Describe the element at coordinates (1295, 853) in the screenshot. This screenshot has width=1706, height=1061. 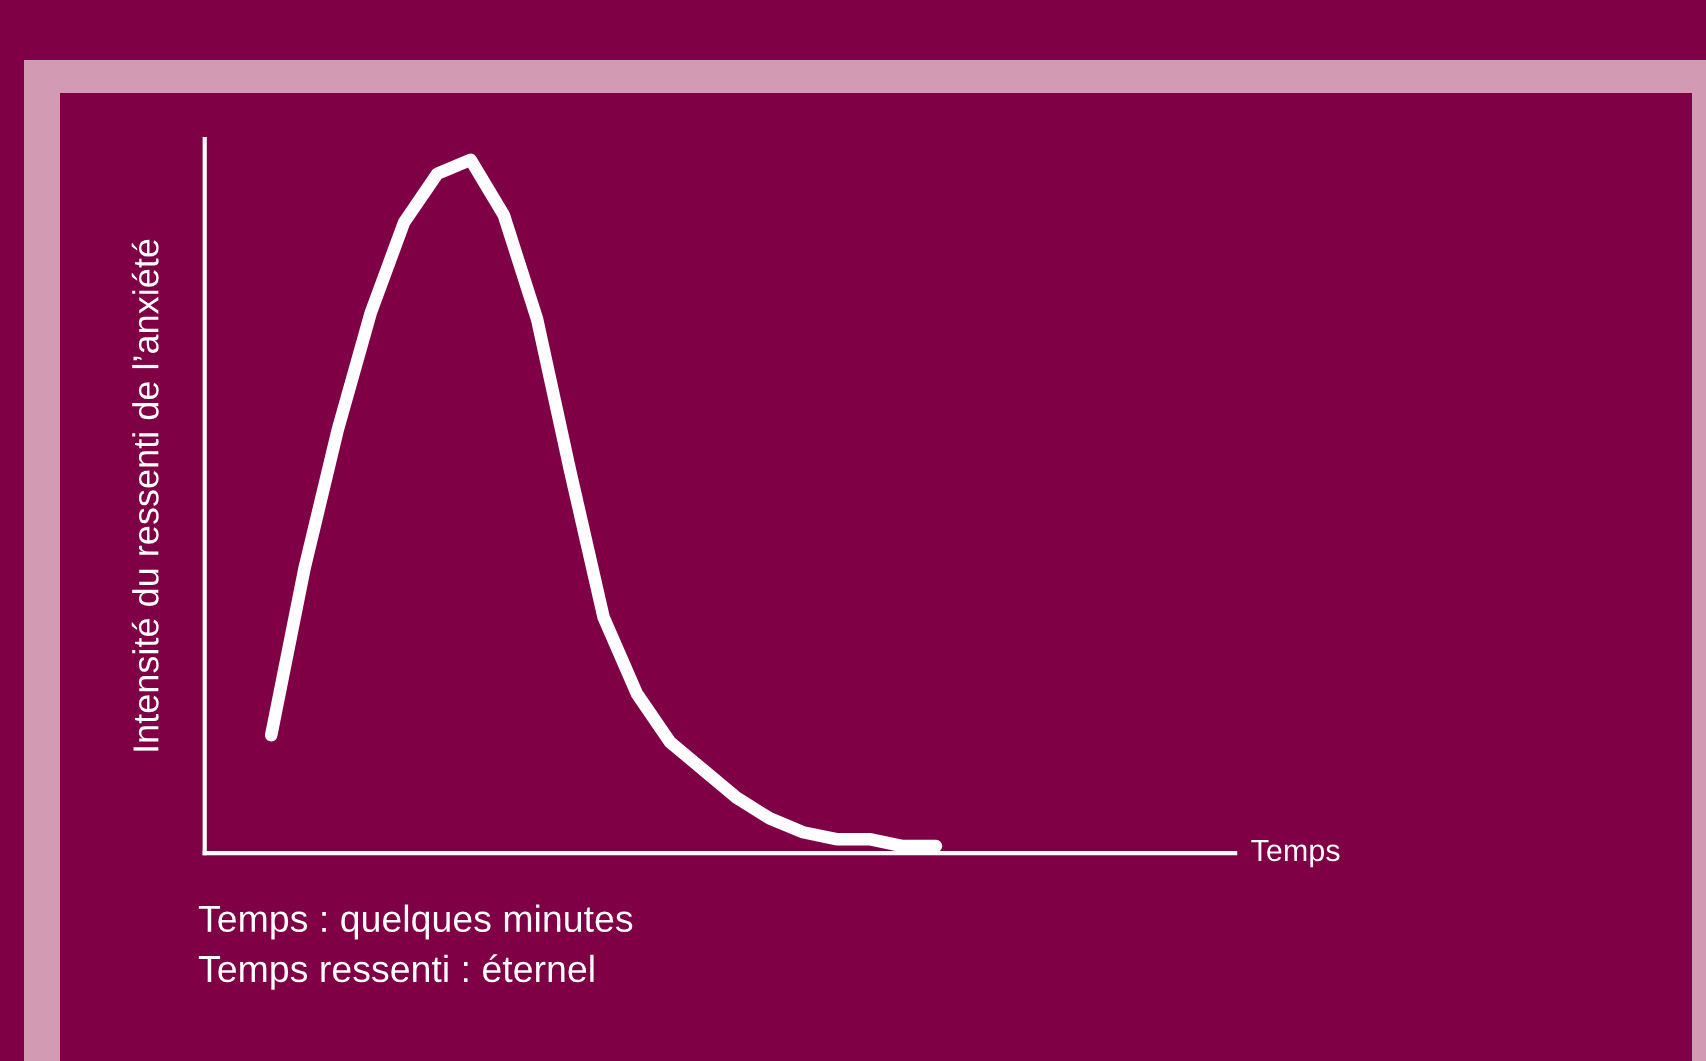
I see `x-axis-title: Temps` at that location.